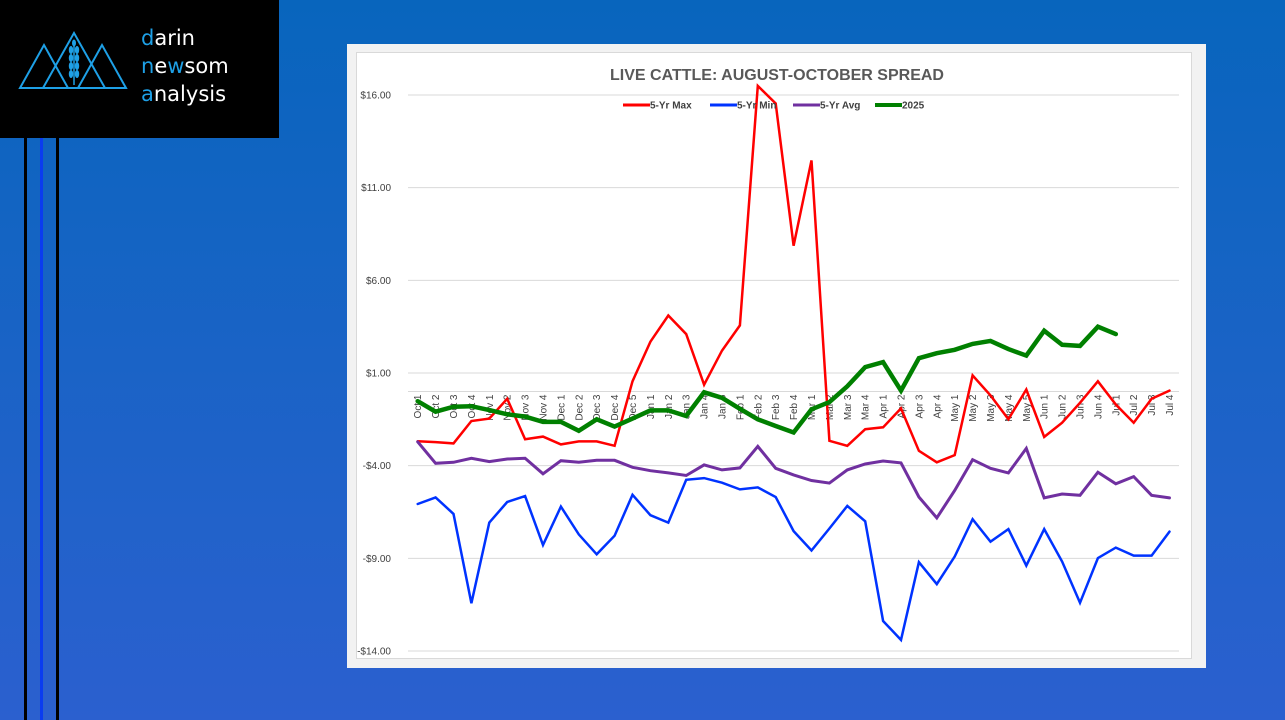  What do you see at coordinates (190, 94) in the screenshot?
I see `logo-word: nalysis` at bounding box center [190, 94].